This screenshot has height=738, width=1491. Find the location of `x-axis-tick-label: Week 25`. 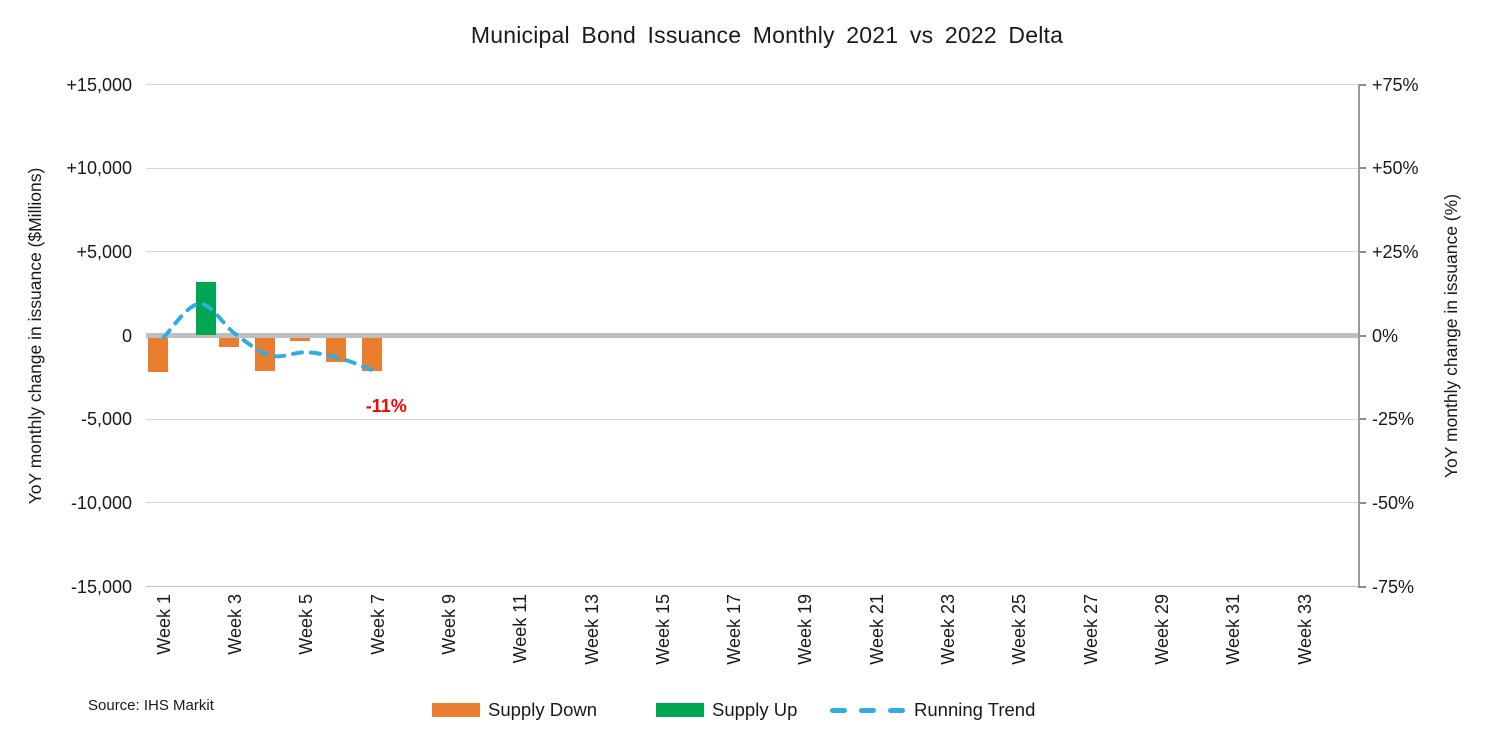

x-axis-tick-label: Week 25 is located at coordinates (1019, 629).